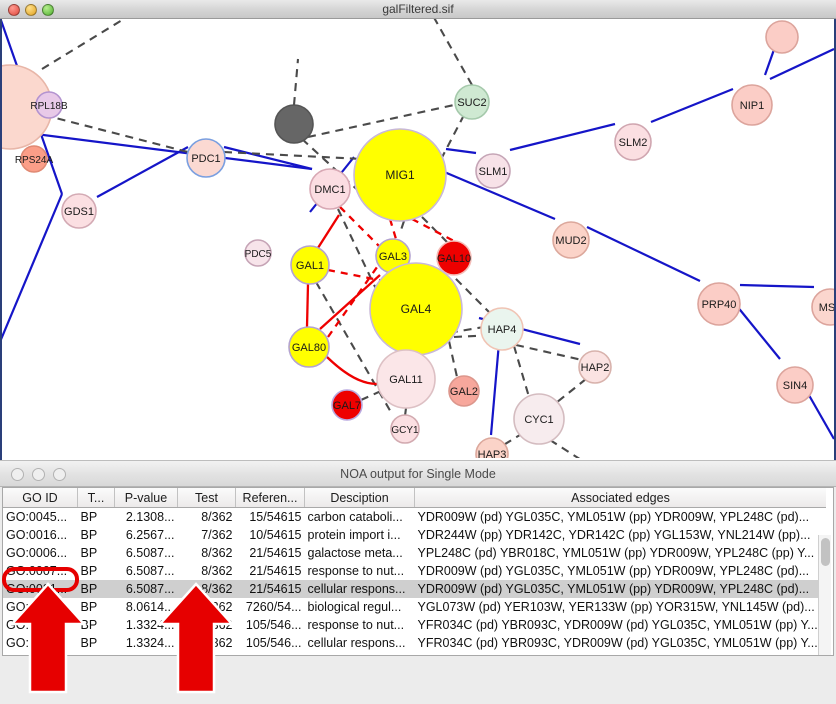 This screenshot has height=704, width=836. I want to click on node-RPL18B: RPL18B, so click(49, 105).